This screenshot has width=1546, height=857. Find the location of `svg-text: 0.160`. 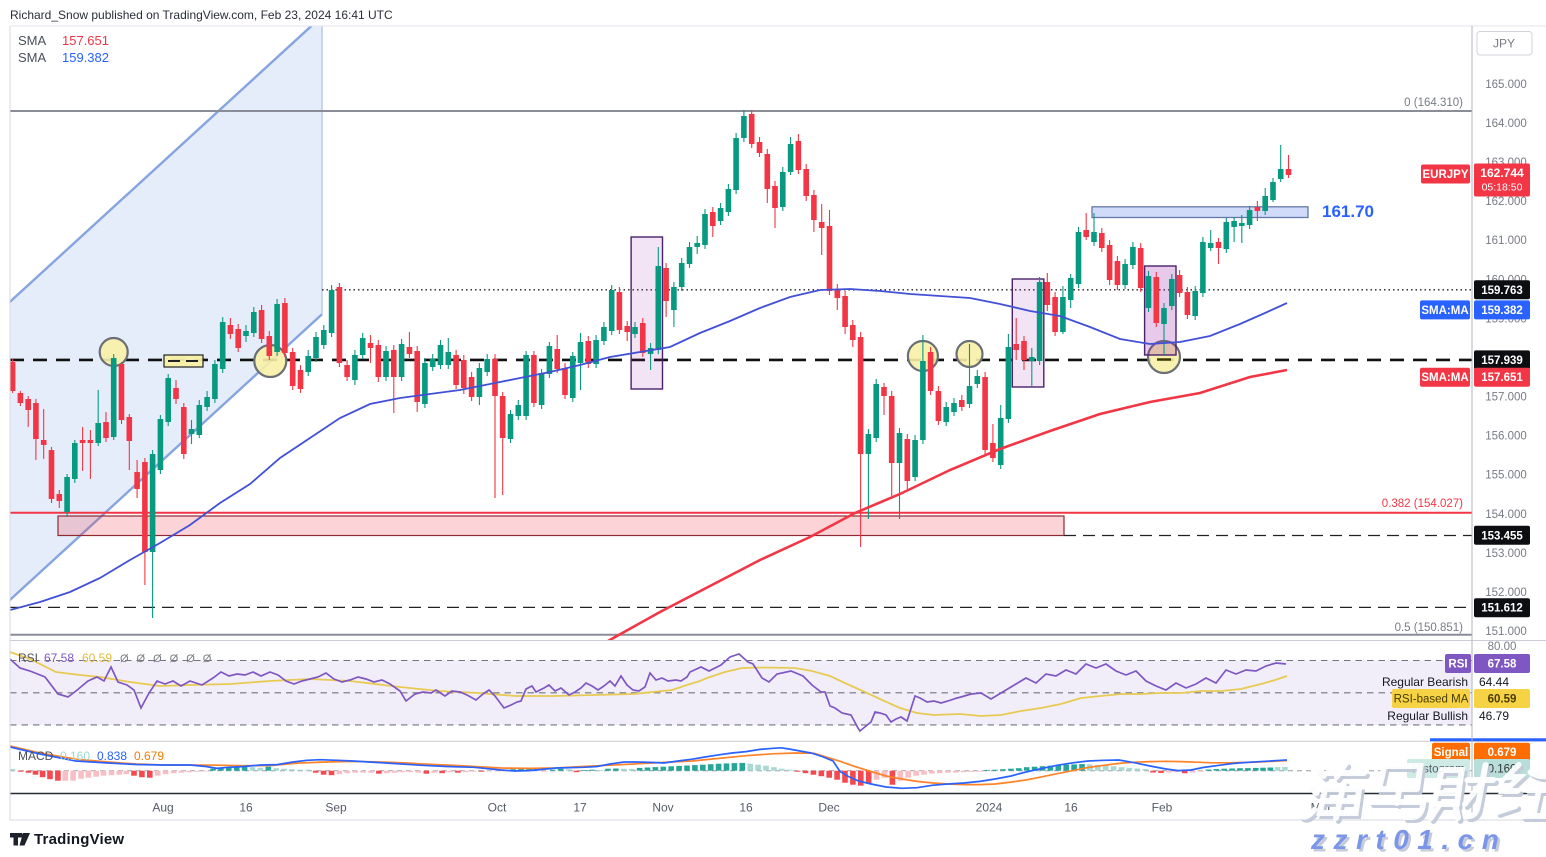

svg-text: 0.160 is located at coordinates (75, 756).